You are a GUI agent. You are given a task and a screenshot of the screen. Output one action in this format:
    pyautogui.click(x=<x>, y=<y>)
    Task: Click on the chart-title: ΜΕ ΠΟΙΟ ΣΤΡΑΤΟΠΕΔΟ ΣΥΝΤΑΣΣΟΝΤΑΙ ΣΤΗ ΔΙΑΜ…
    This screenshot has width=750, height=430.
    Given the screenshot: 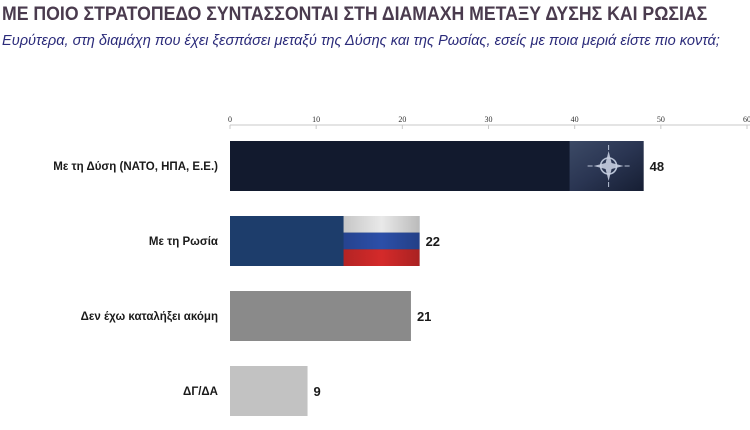 What is the action you would take?
    pyautogui.click(x=355, y=14)
    